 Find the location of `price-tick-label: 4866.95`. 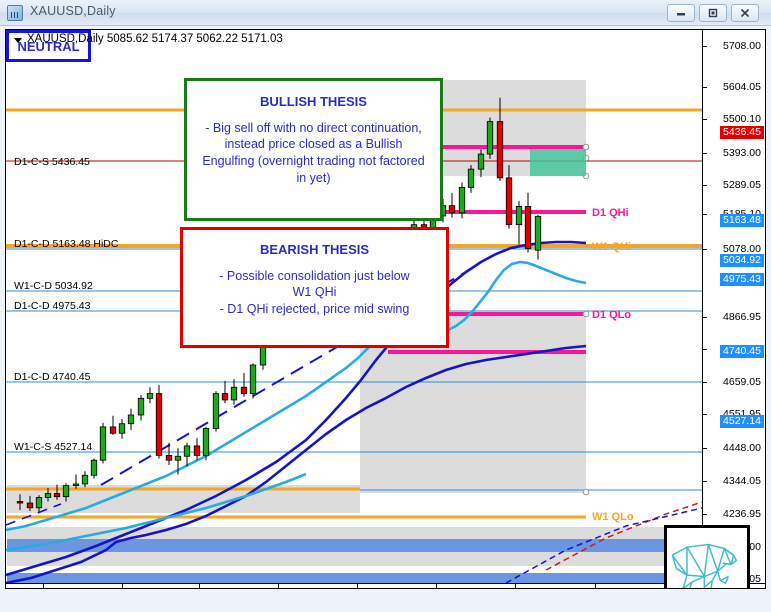

price-tick-label: 4866.95 is located at coordinates (742, 317).